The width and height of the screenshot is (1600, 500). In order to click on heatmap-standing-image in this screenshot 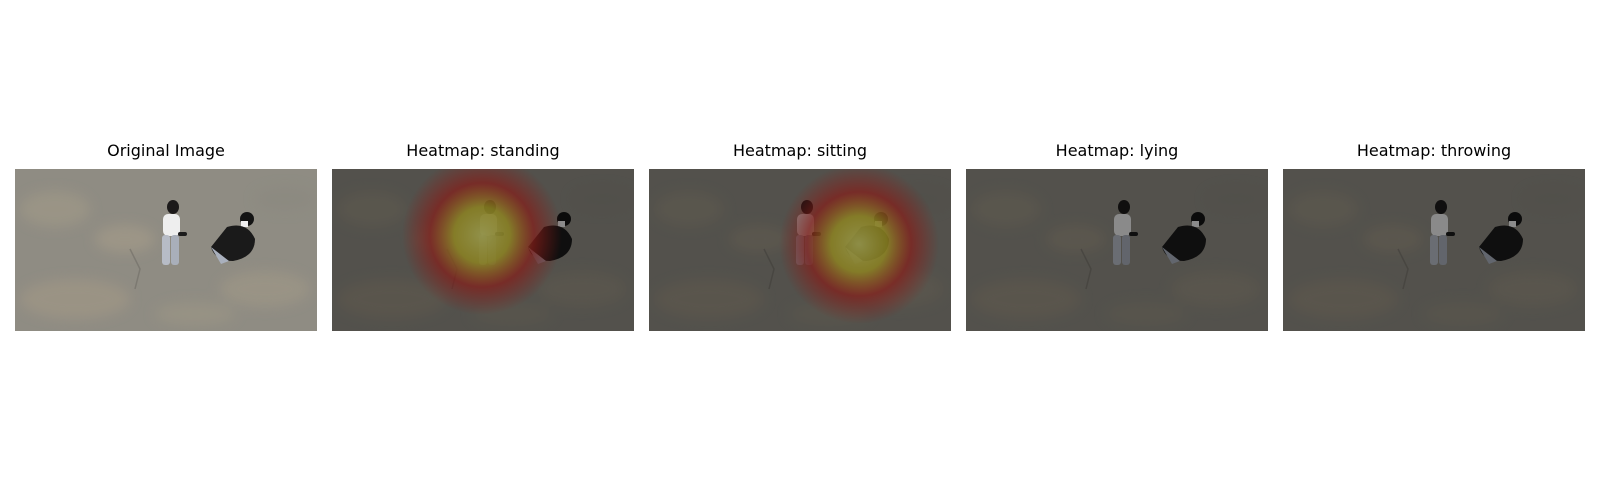, I will do `click(483, 250)`.